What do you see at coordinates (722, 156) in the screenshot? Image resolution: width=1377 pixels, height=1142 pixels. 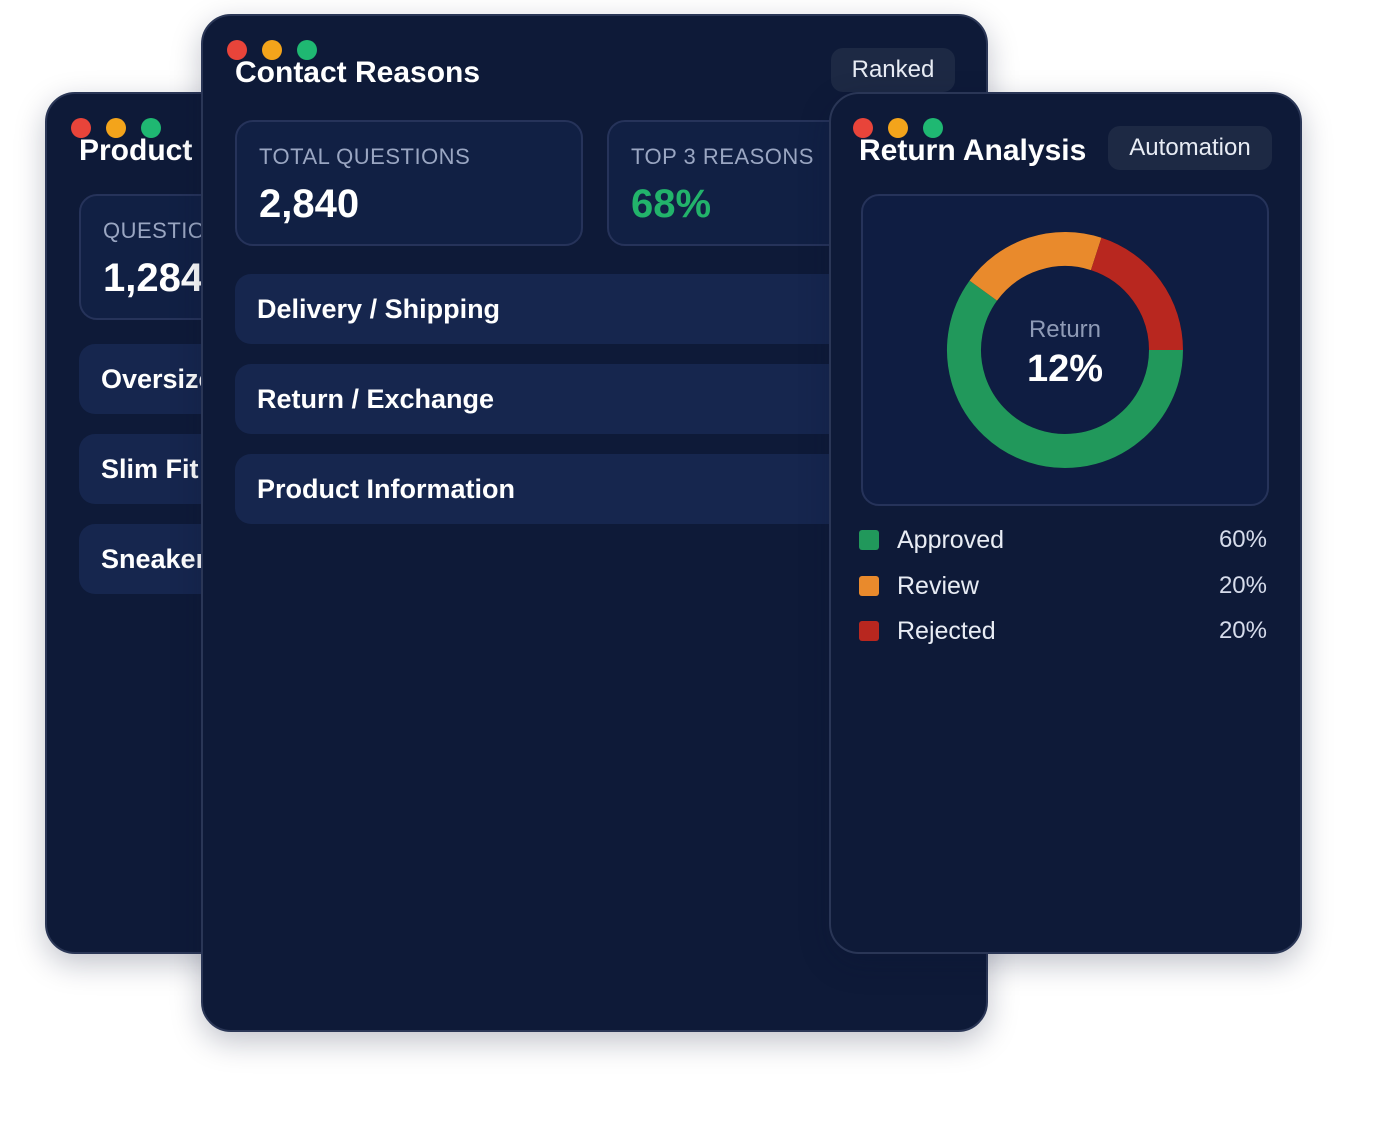 I see `stat-label: TOP 3 REASONS` at bounding box center [722, 156].